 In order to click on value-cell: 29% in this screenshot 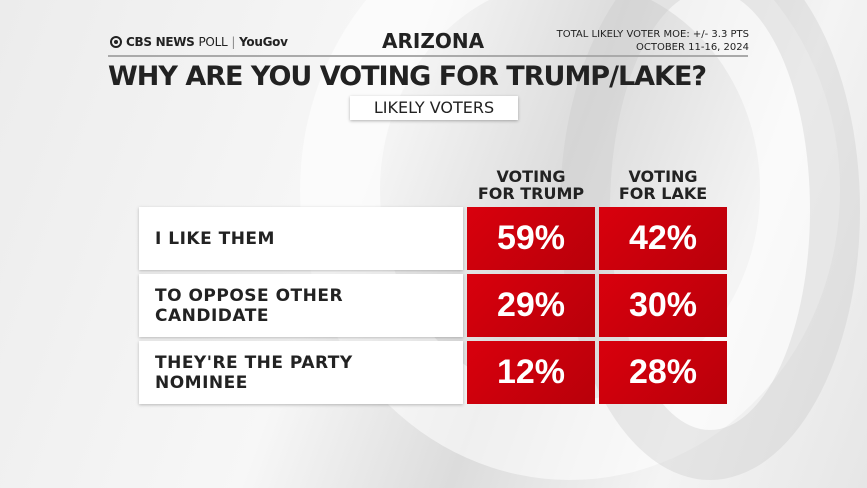, I will do `click(531, 305)`.